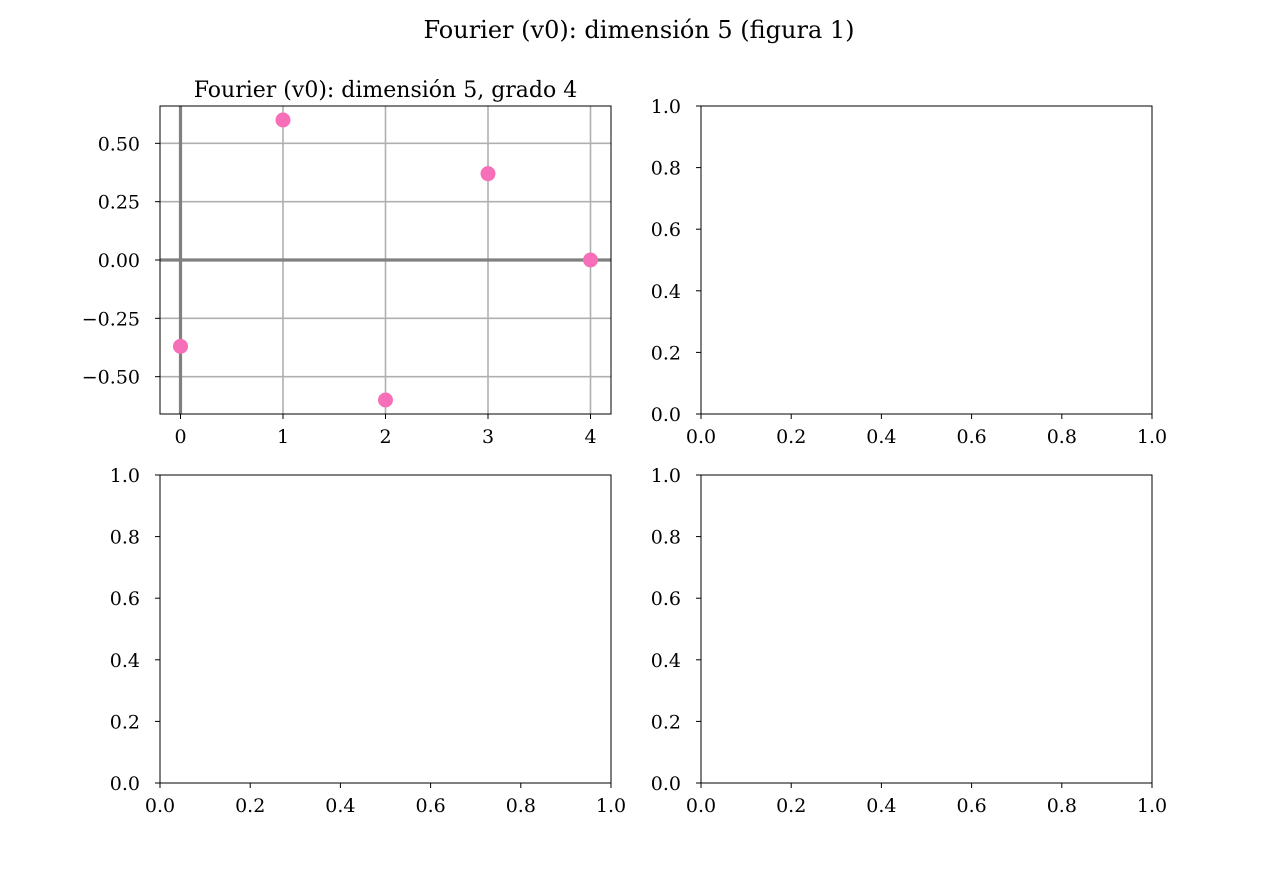 The height and width of the screenshot is (880, 1280). Describe the element at coordinates (488, 437) in the screenshot. I see `x-tick-label: 3` at that location.